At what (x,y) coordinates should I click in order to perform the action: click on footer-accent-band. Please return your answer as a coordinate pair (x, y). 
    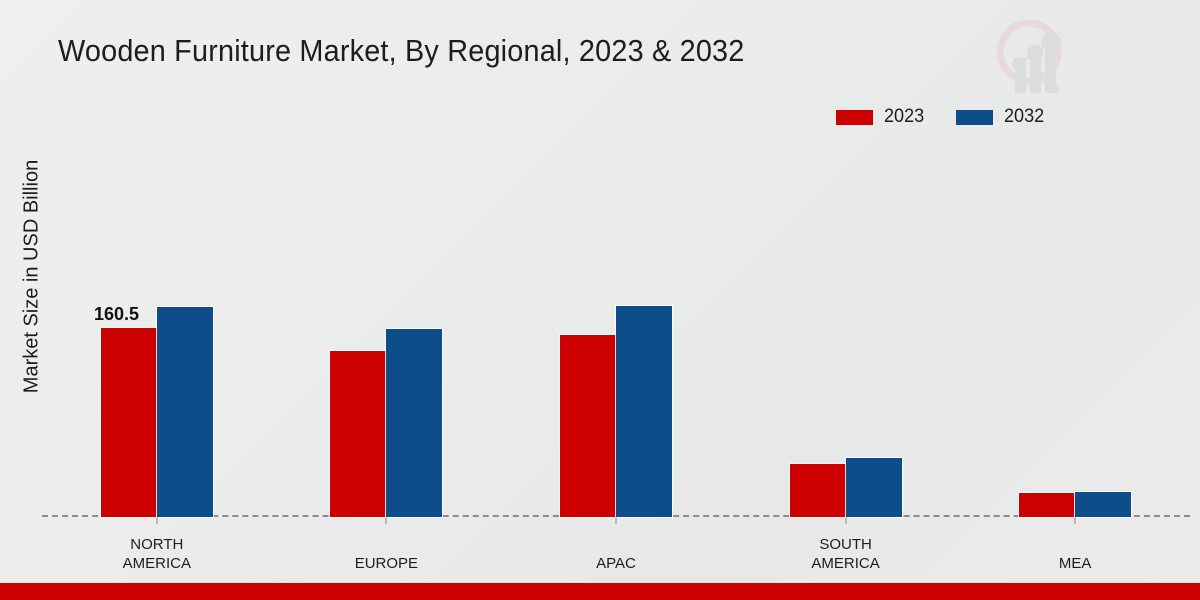
    Looking at the image, I should click on (600, 591).